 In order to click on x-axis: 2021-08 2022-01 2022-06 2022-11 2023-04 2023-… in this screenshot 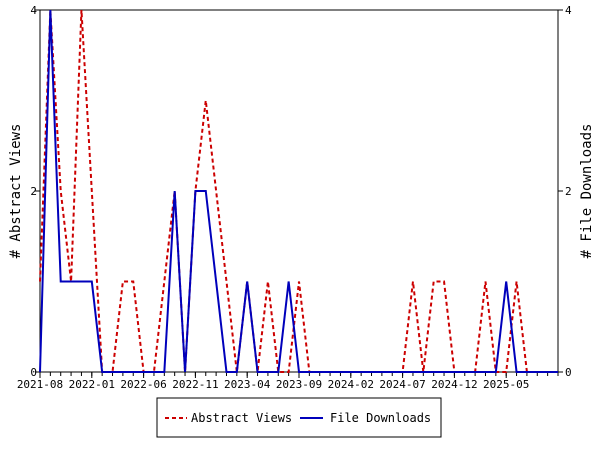, I will do `click(288, 381)`.